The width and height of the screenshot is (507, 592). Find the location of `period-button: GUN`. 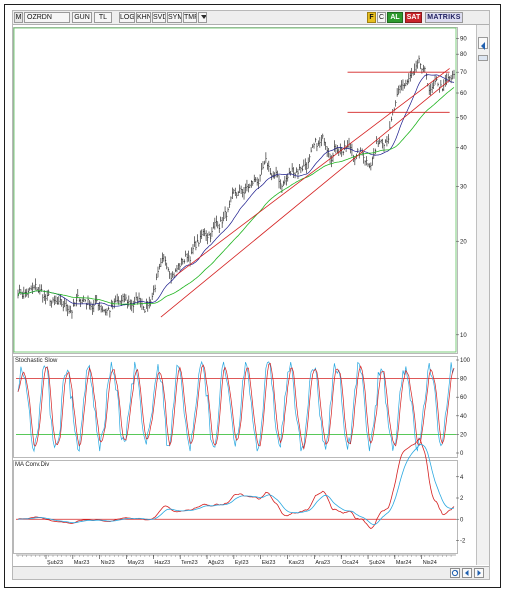

period-button: GUN is located at coordinates (82, 17).